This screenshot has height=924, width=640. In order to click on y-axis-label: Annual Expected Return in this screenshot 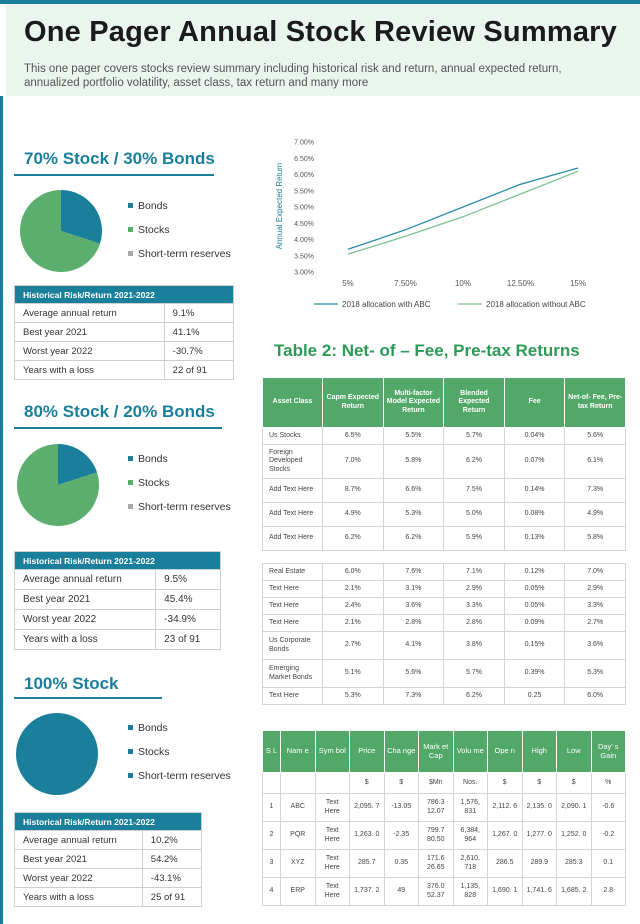, I will do `click(279, 206)`.